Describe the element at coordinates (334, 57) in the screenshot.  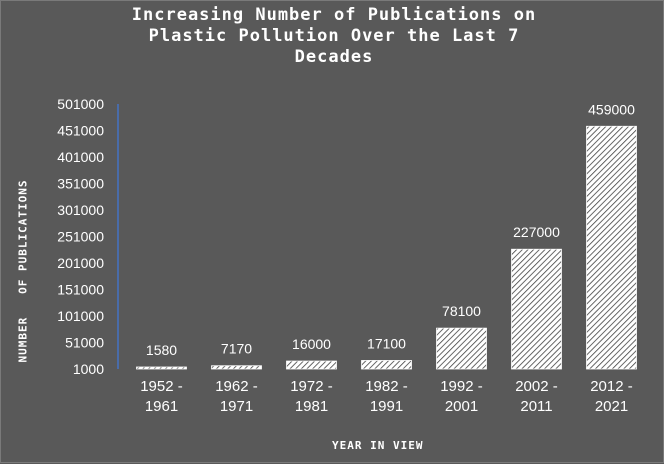
I see `chart-title-line: Decades` at that location.